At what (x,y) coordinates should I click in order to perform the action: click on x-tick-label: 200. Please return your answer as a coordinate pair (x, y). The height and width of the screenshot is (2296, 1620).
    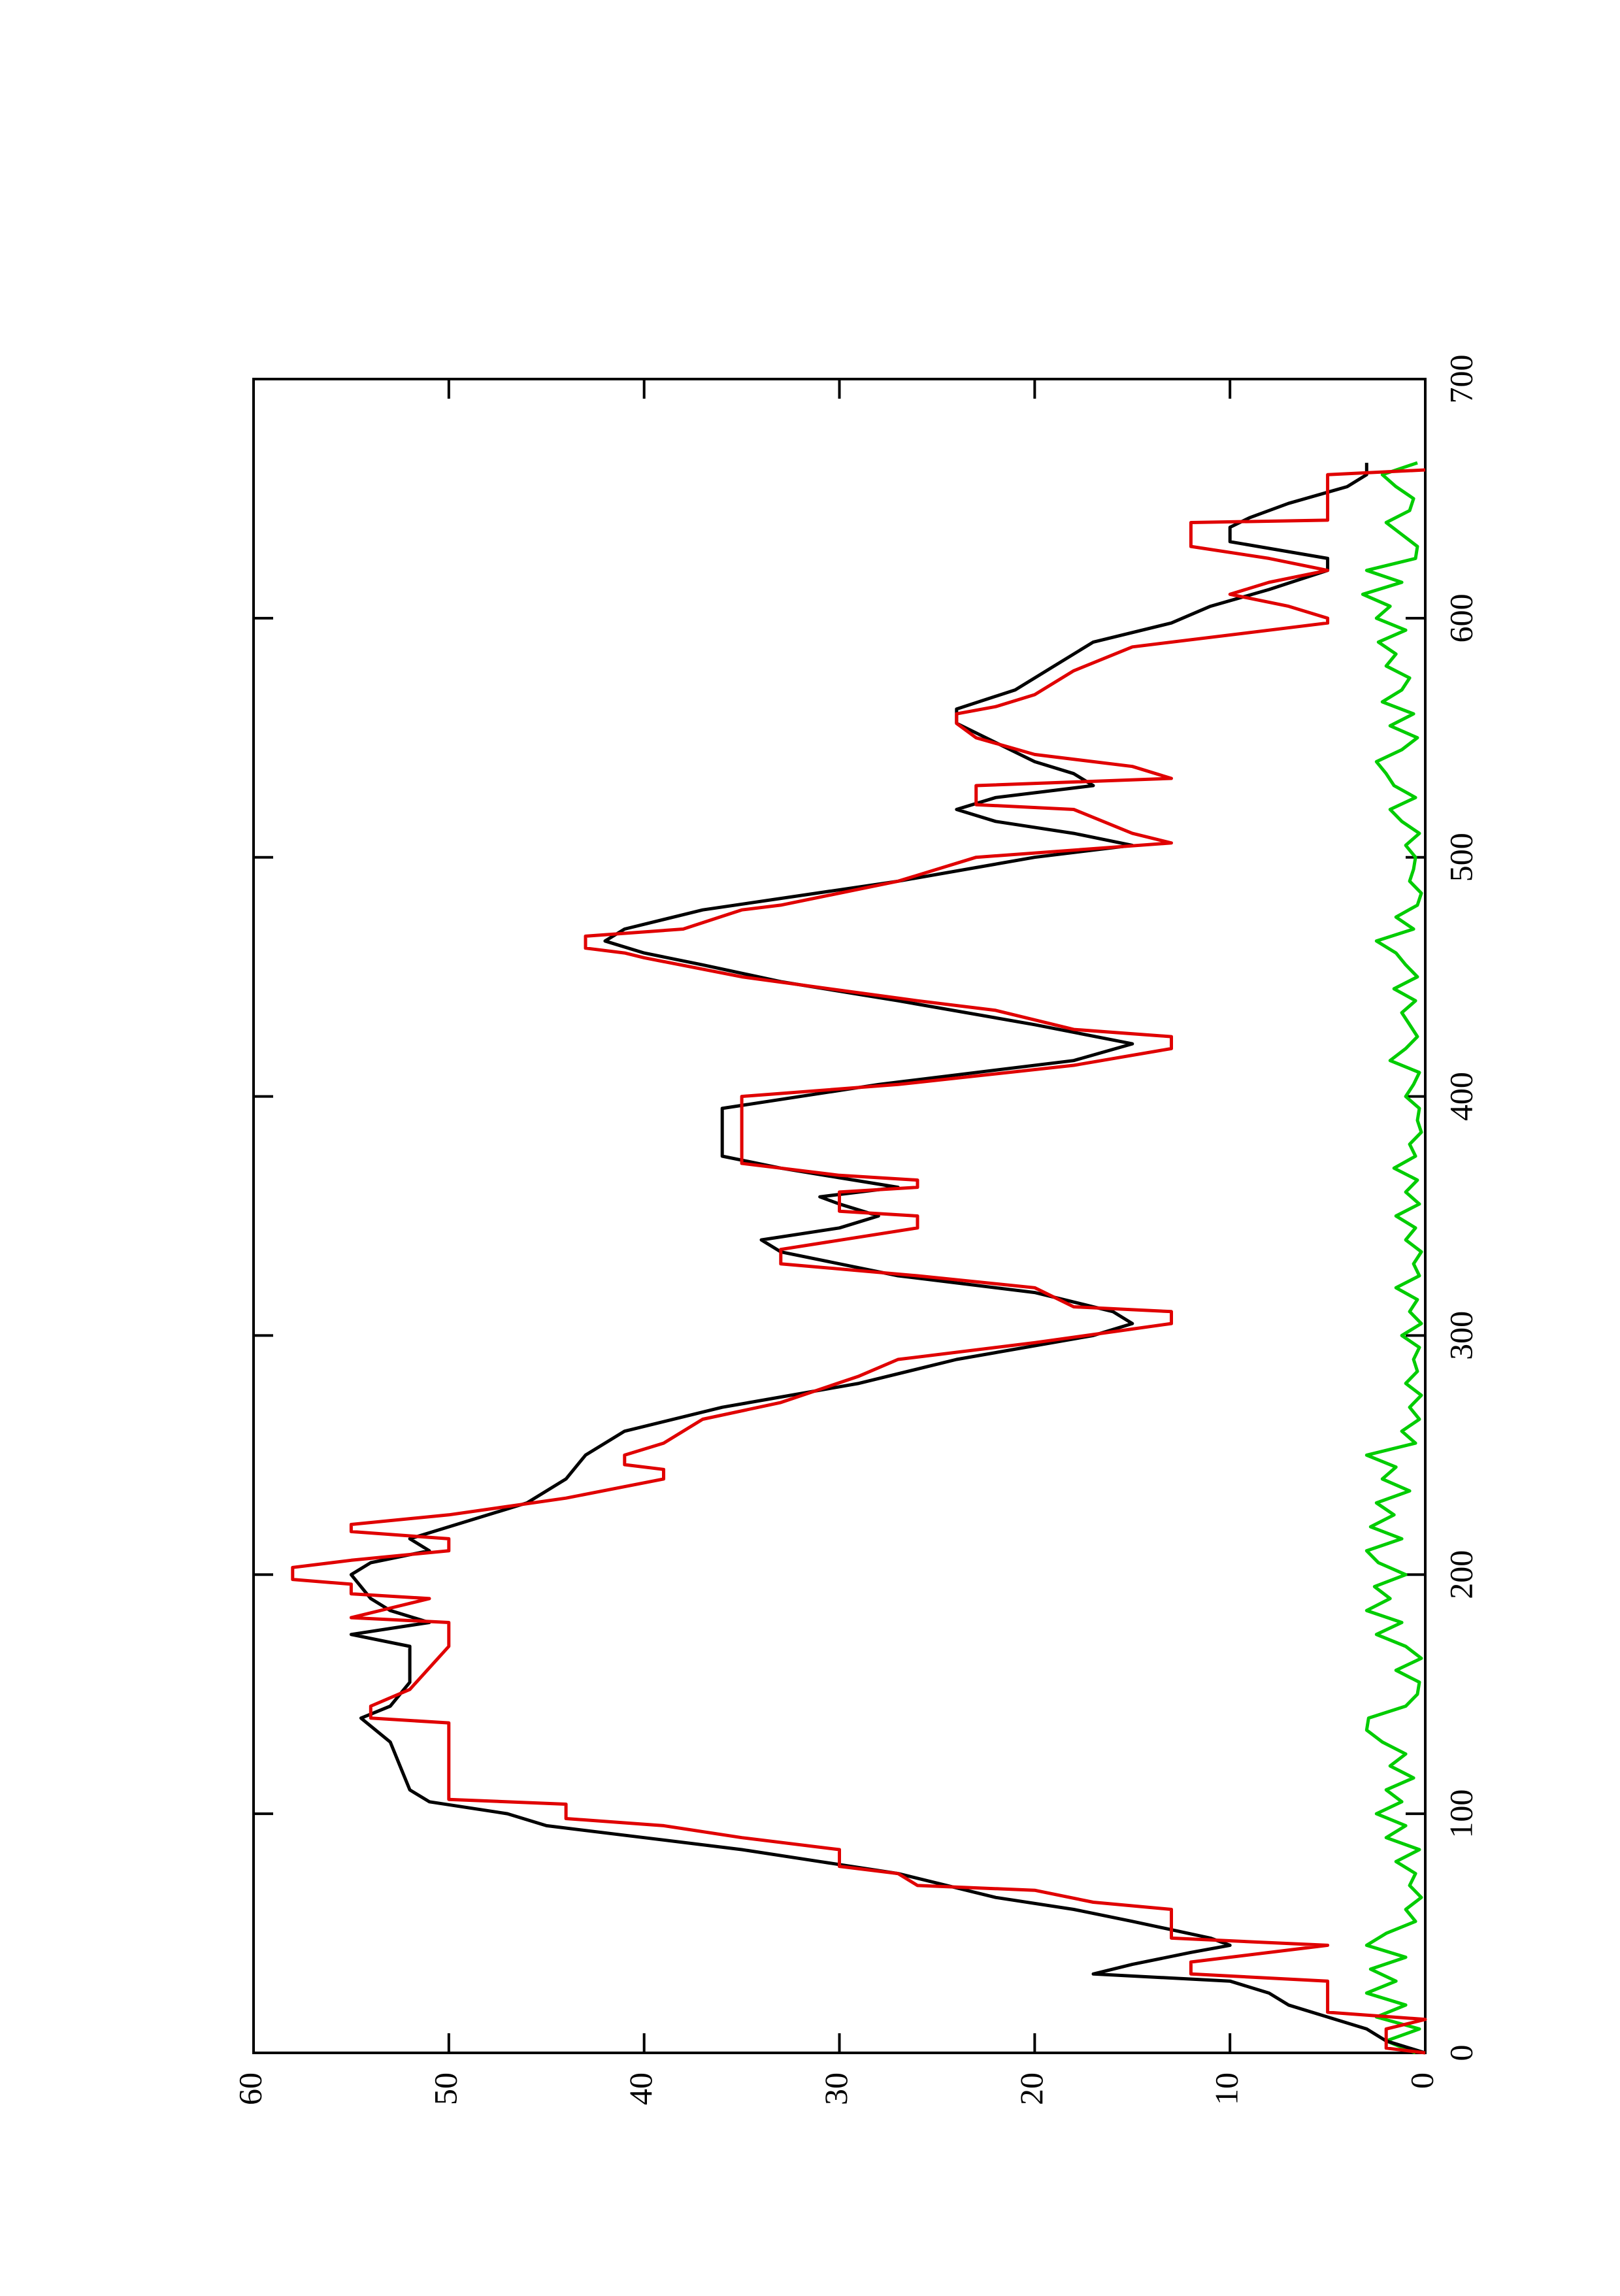
    Looking at the image, I should click on (1461, 1574).